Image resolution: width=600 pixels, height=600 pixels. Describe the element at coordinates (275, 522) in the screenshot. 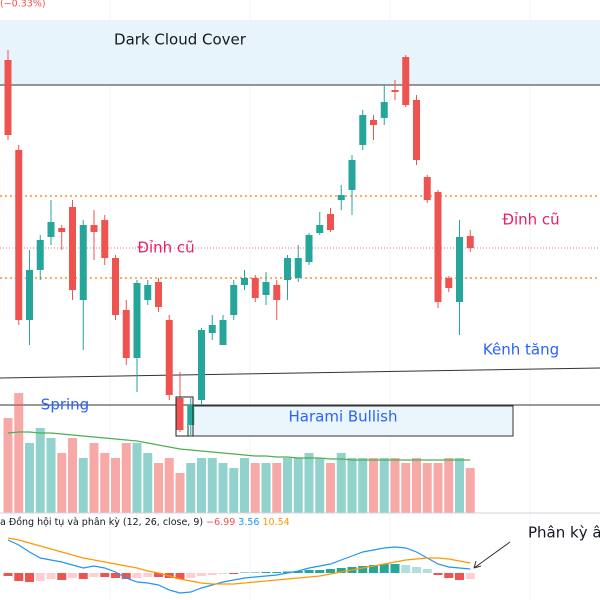

I see `macd-value: 10.54` at that location.